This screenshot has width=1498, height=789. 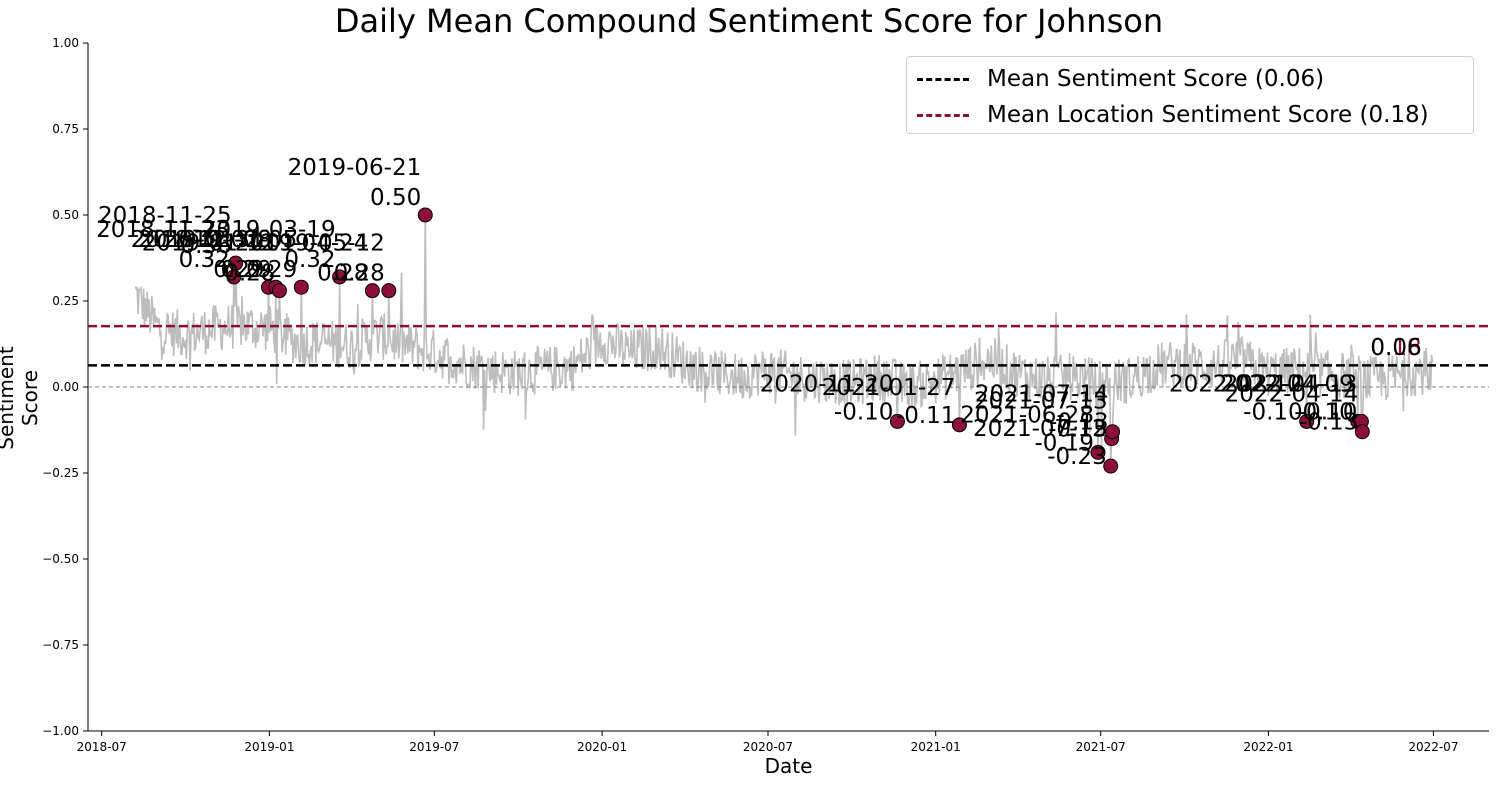 I want to click on highlight-date-label: 2022-04-14, so click(x=1292, y=395).